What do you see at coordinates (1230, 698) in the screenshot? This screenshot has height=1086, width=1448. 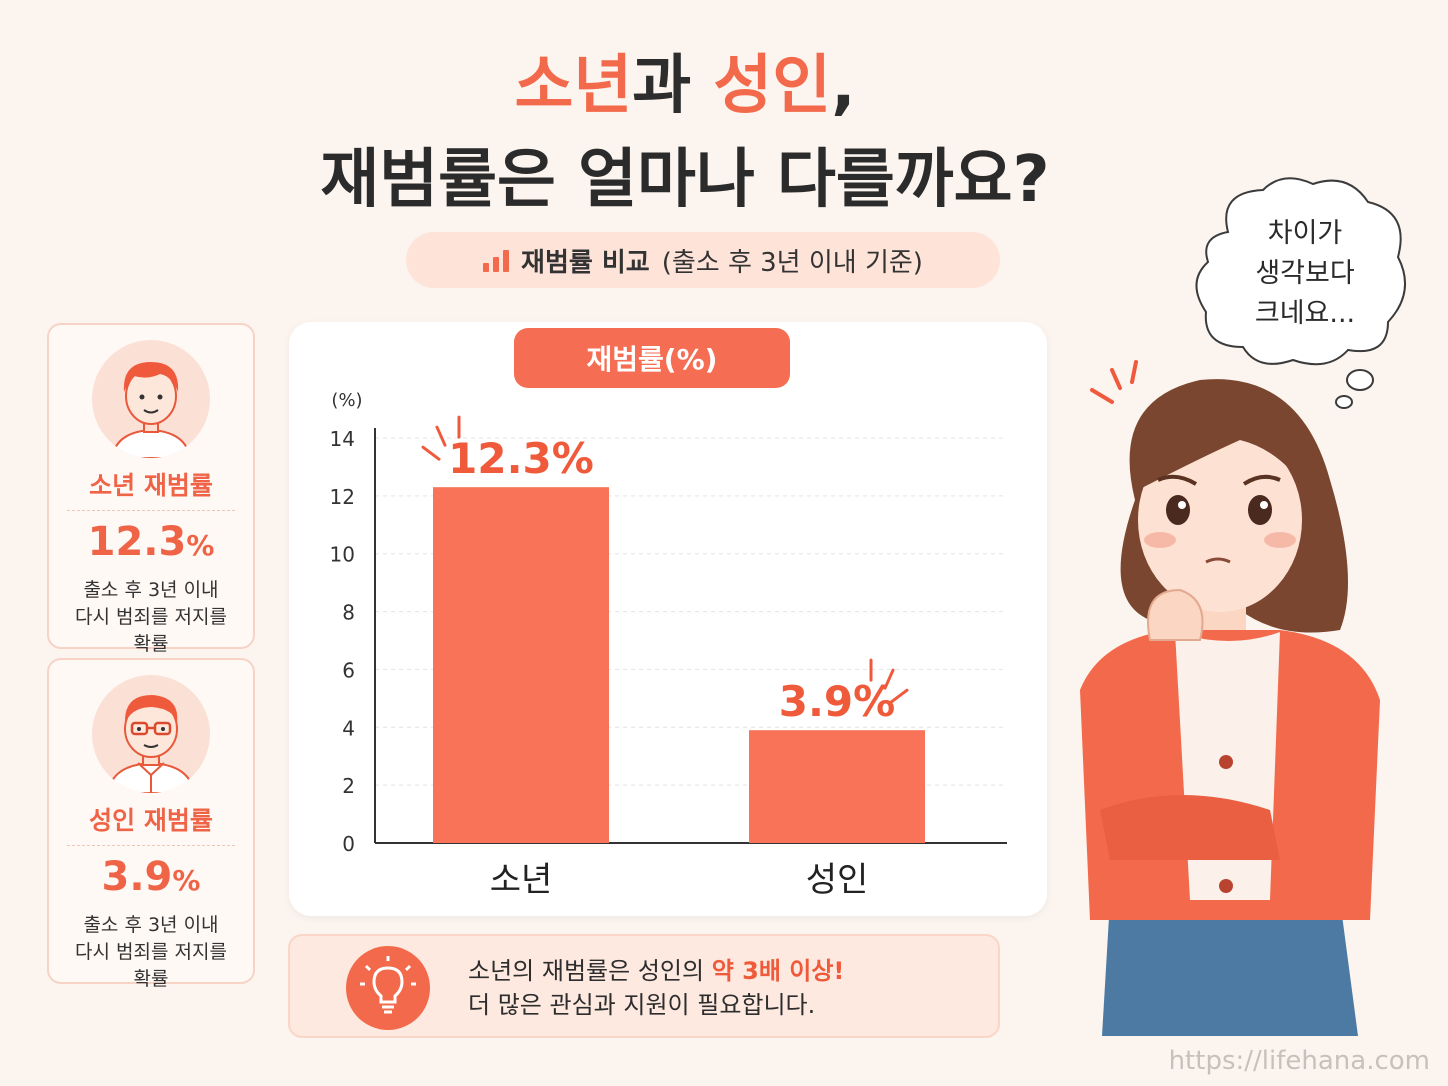 I see `thinking-girl-illustration` at bounding box center [1230, 698].